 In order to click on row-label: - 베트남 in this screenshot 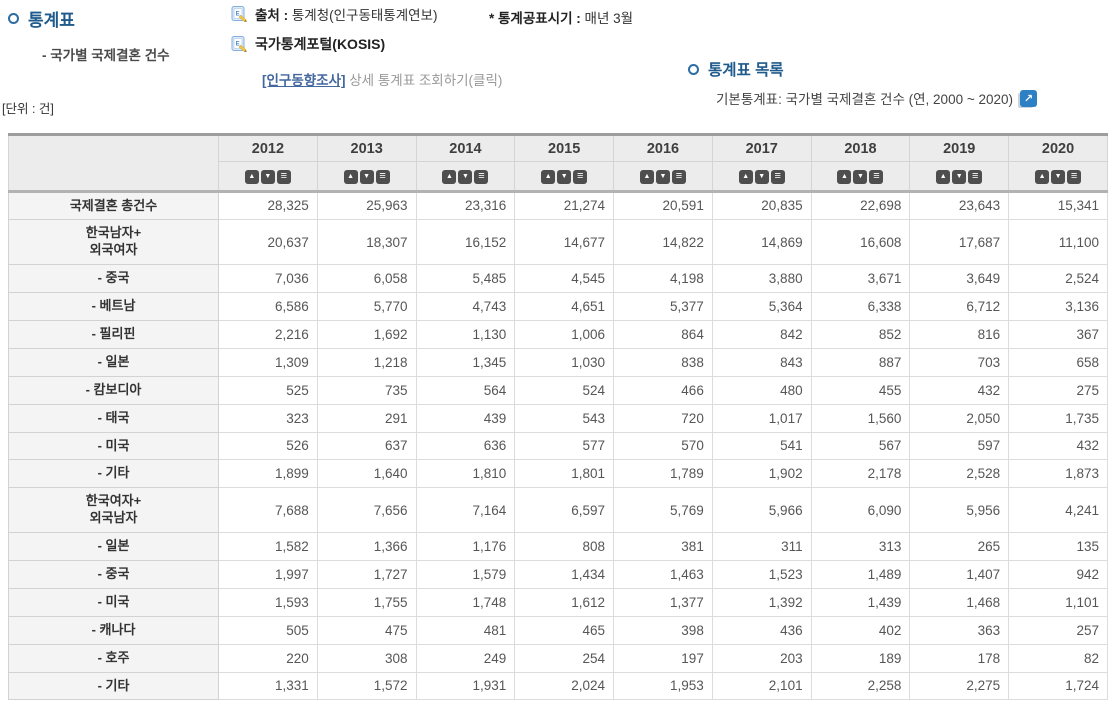, I will do `click(113, 306)`.